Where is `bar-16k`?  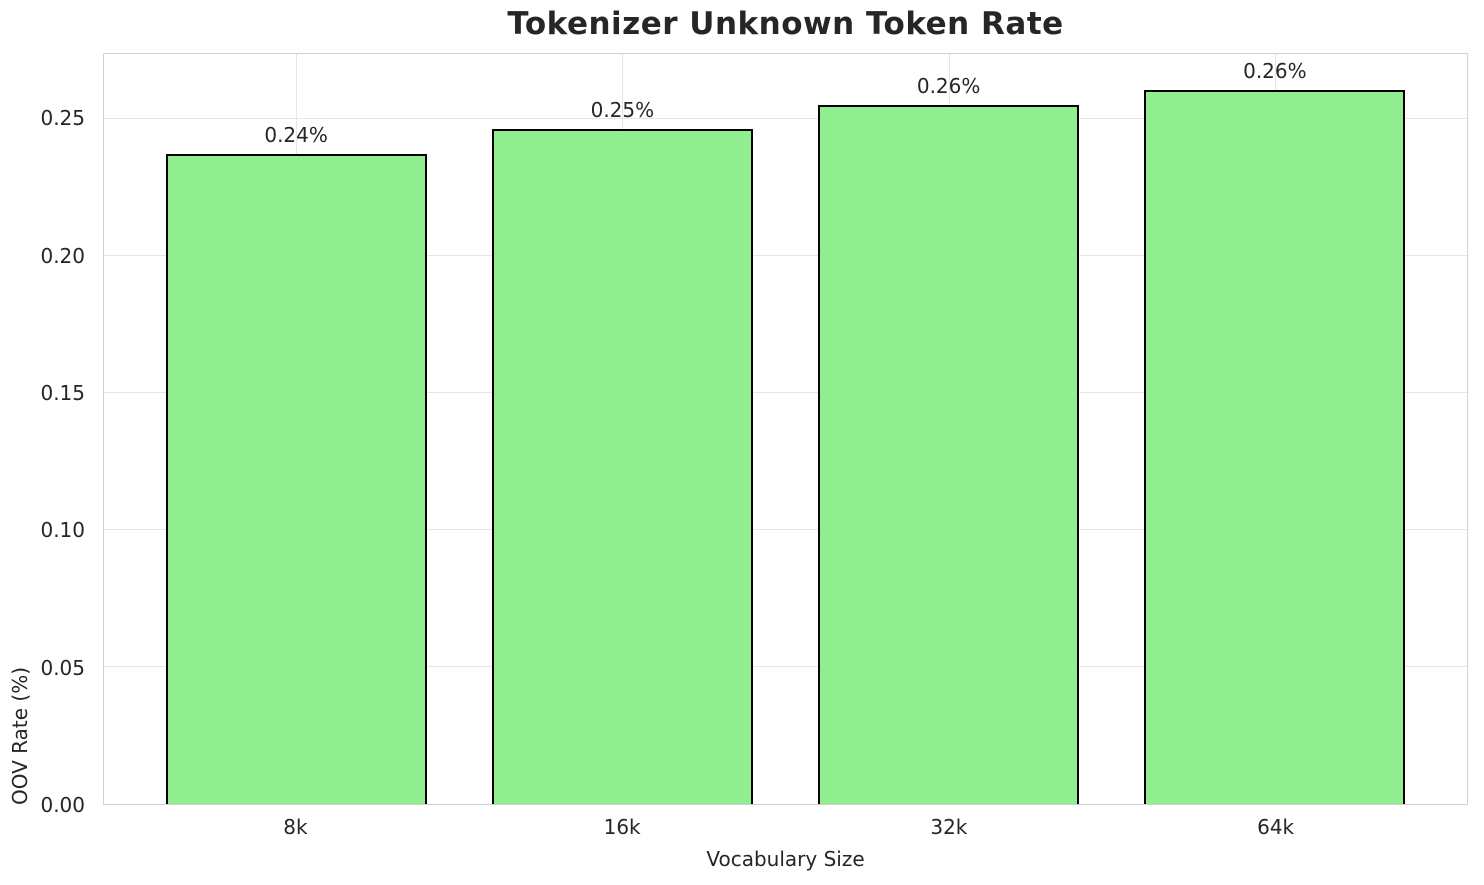 bar-16k is located at coordinates (622, 466).